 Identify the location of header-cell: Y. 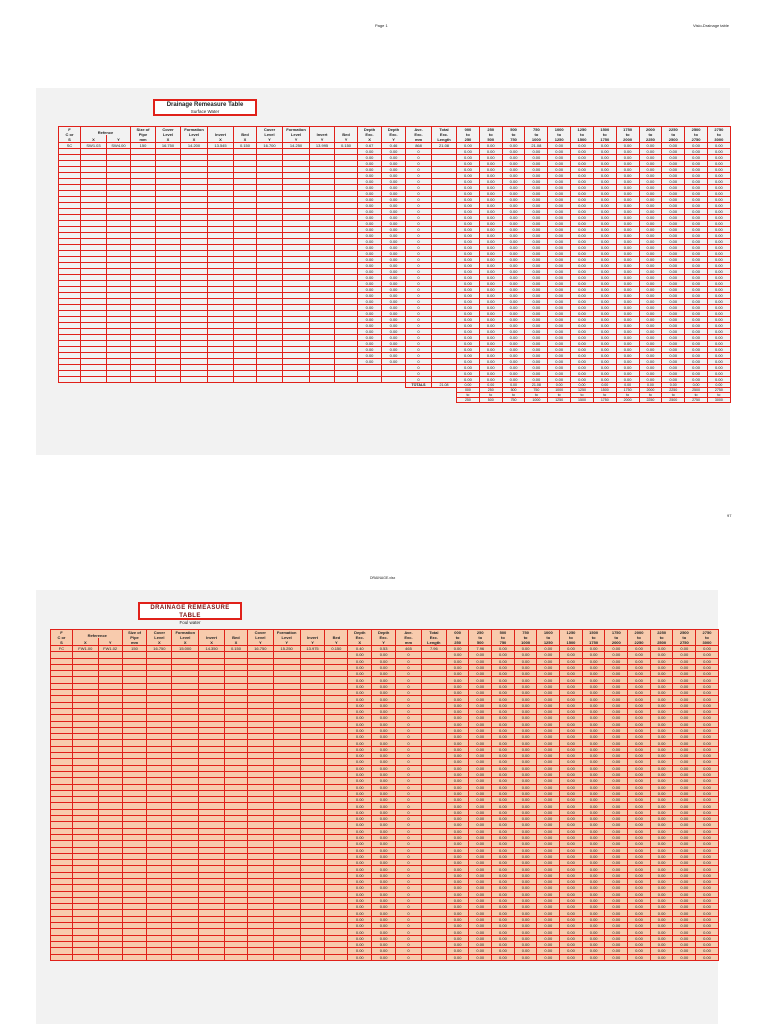
(118, 138).